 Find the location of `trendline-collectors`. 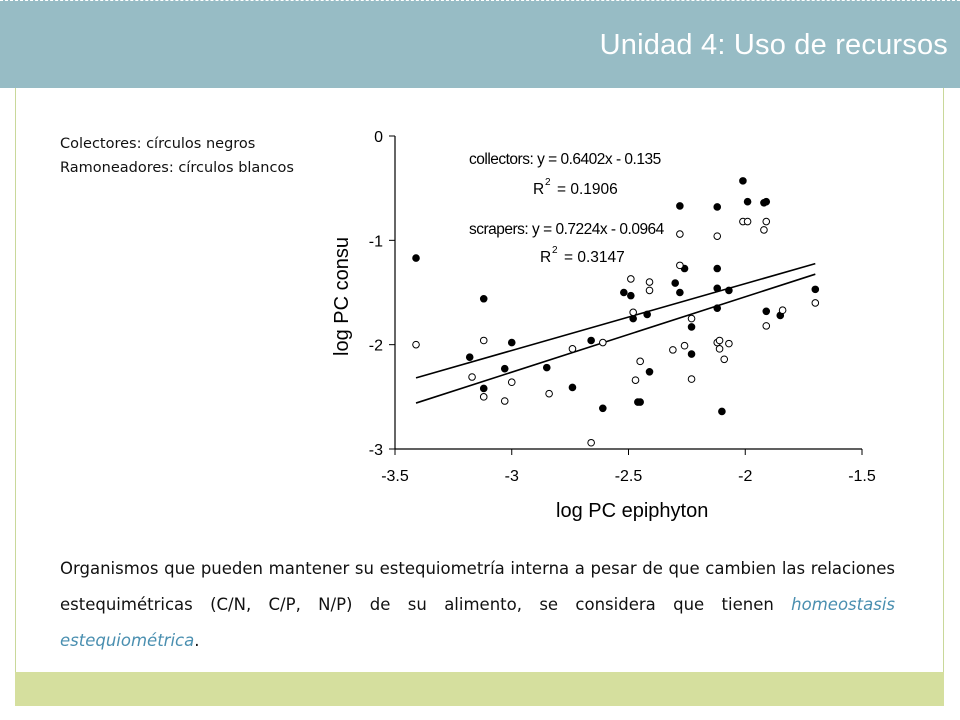

trendline-collectors is located at coordinates (615, 320).